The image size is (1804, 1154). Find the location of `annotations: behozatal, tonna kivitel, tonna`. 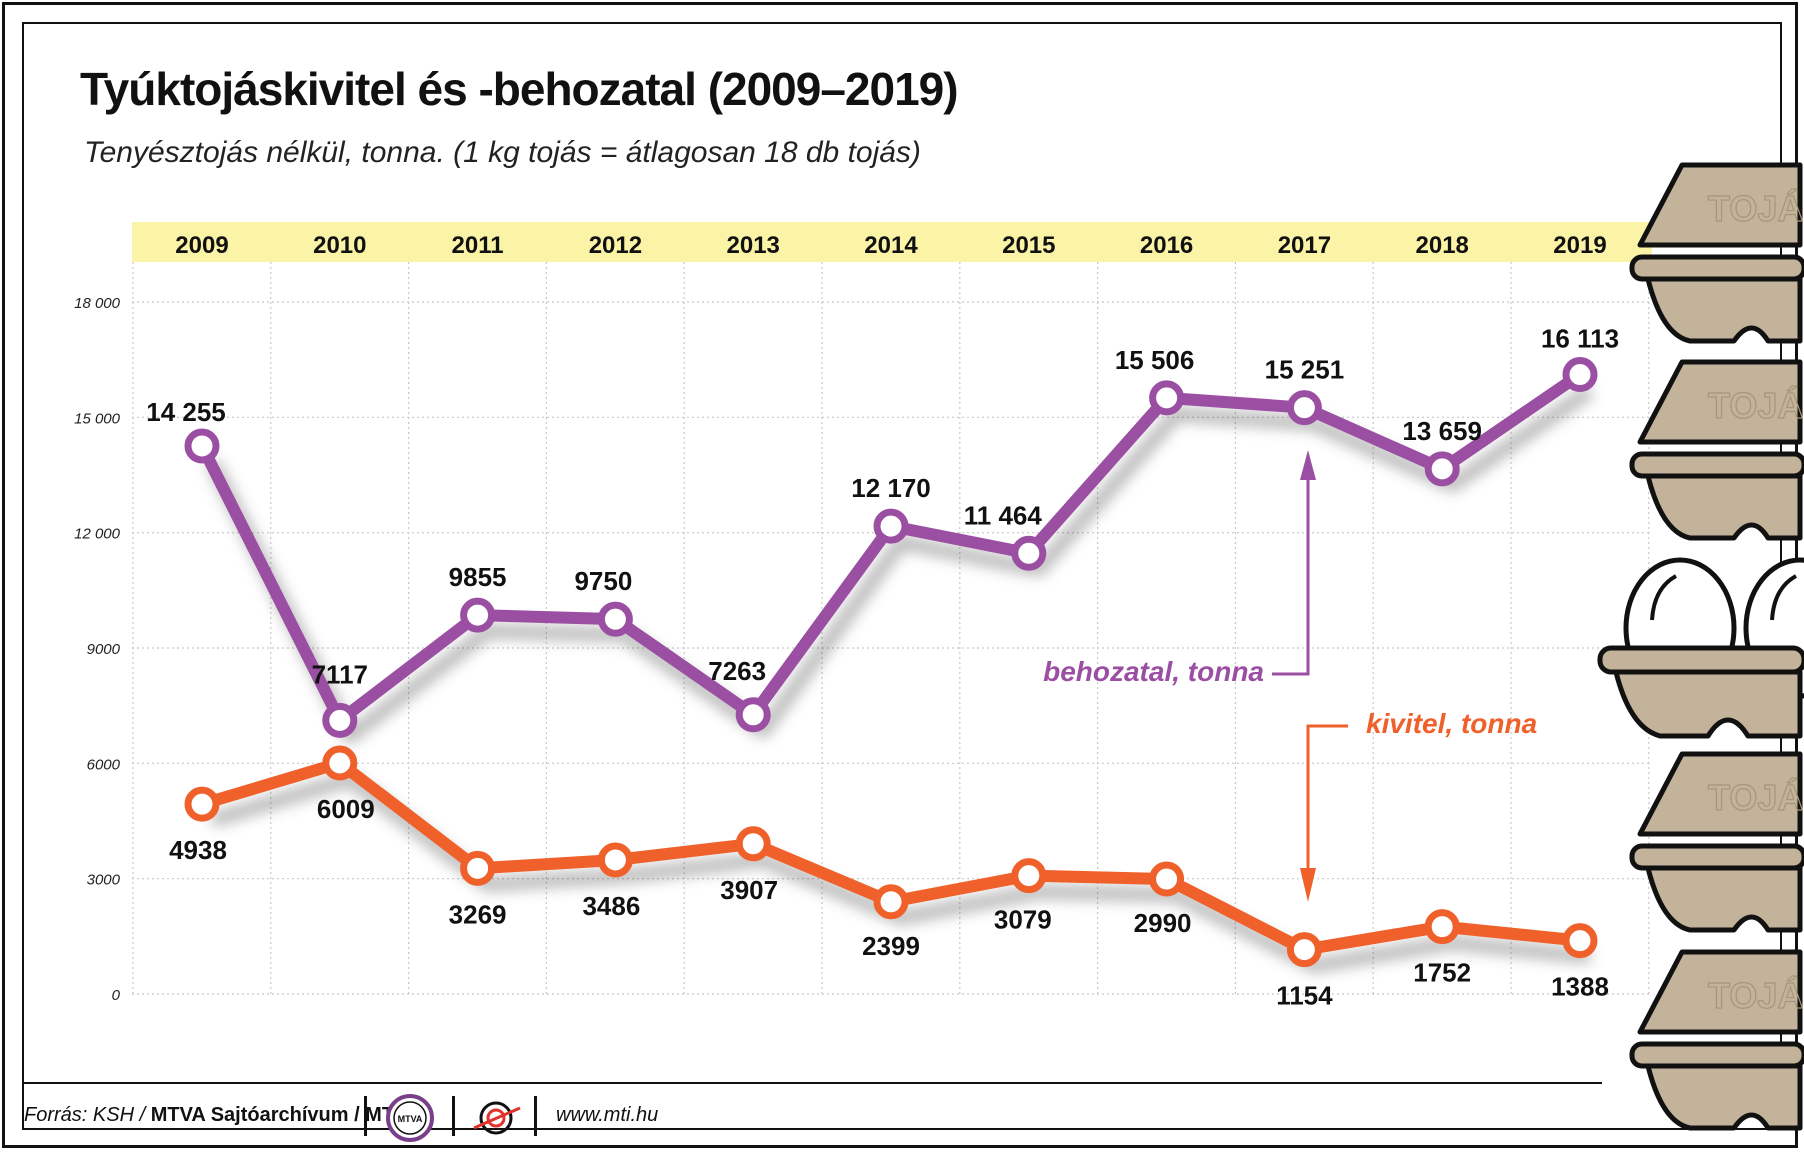

annotations: behozatal, tonna kivitel, tonna is located at coordinates (1290, 676).